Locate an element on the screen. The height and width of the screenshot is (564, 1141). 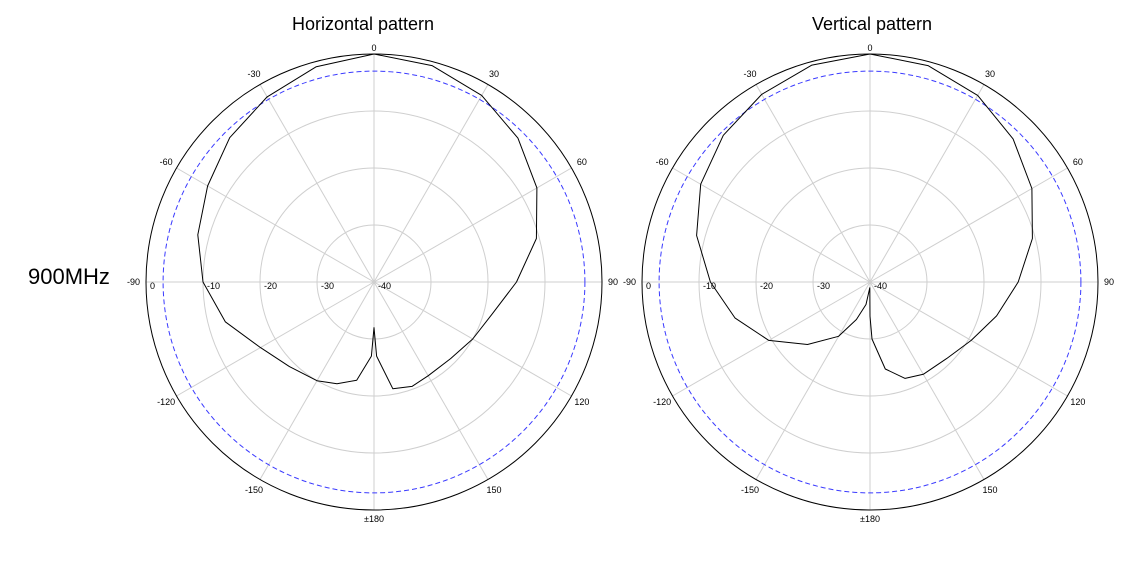
frequency-label: 900MHz is located at coordinates (69, 276).